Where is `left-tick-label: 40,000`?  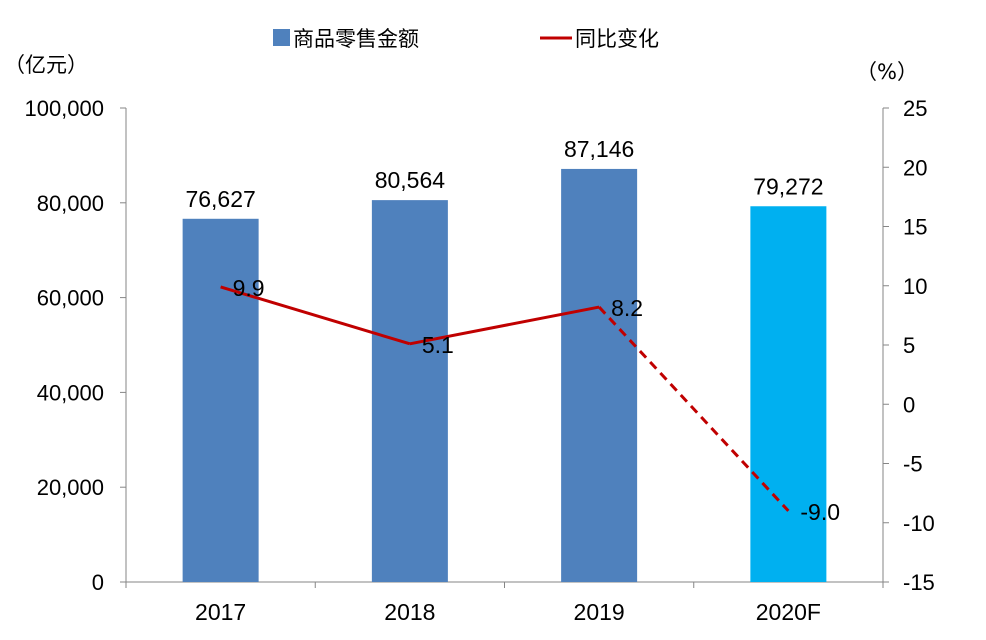 left-tick-label: 40,000 is located at coordinates (70, 392).